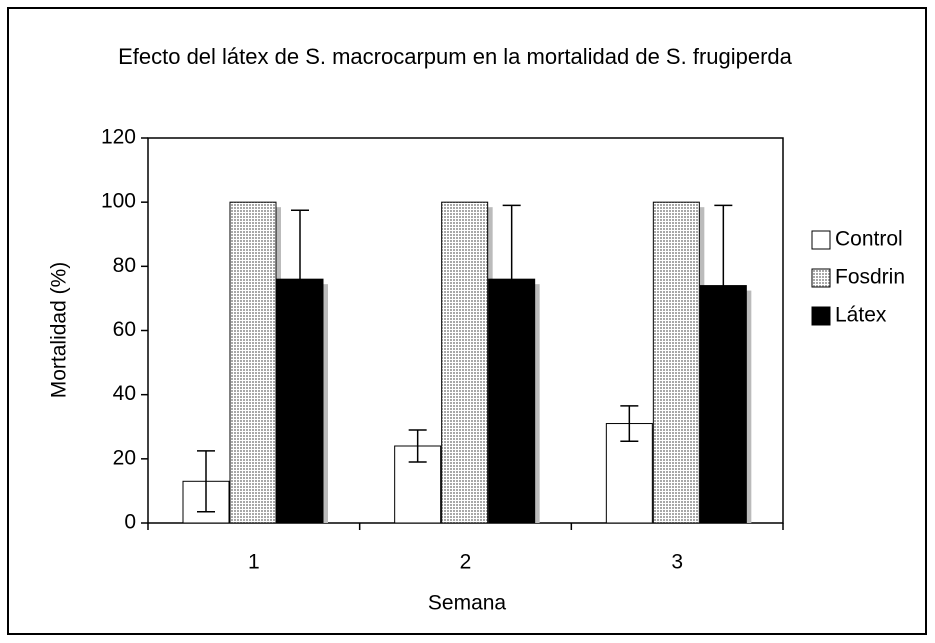 The image size is (935, 643). Describe the element at coordinates (59, 330) in the screenshot. I see `y-axis-label: Mortalidad (%)` at that location.